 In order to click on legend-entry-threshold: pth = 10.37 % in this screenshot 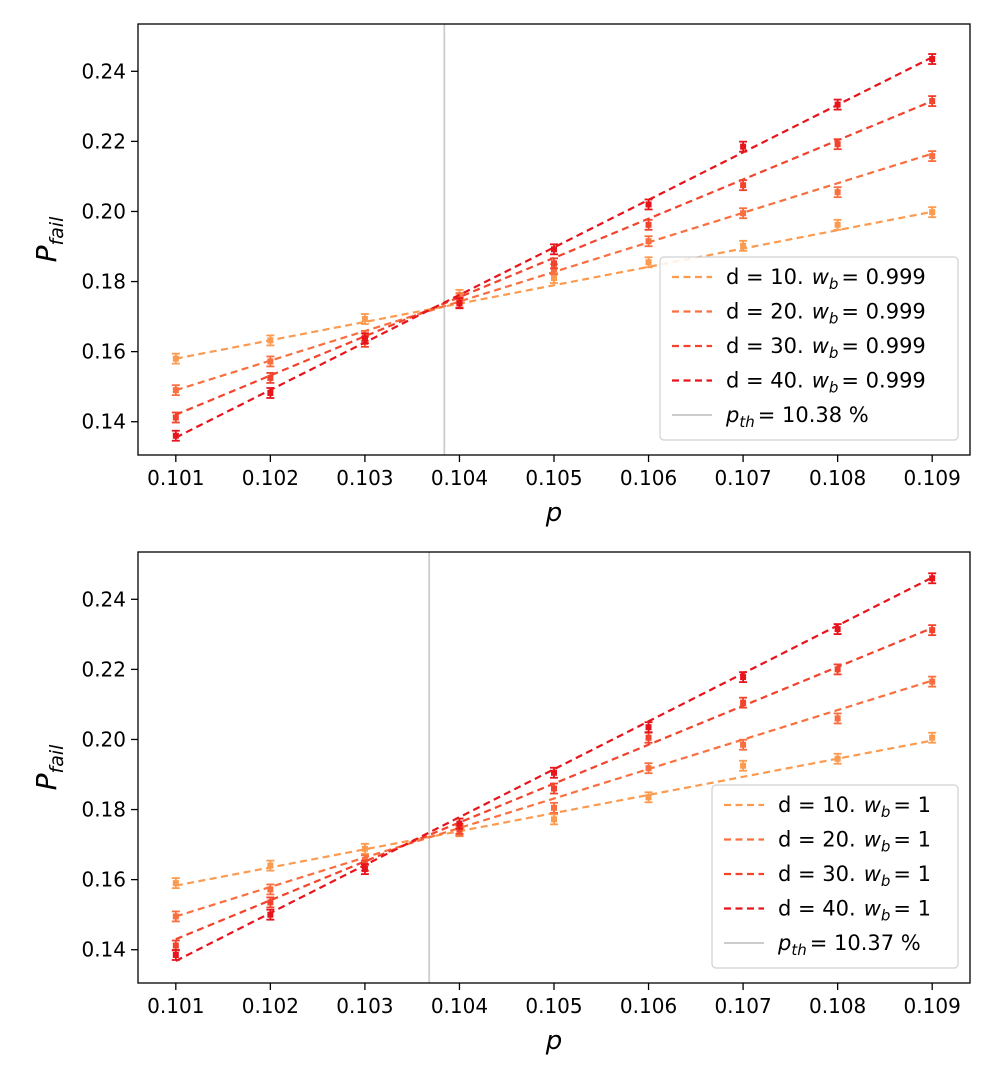, I will do `click(822, 945)`.